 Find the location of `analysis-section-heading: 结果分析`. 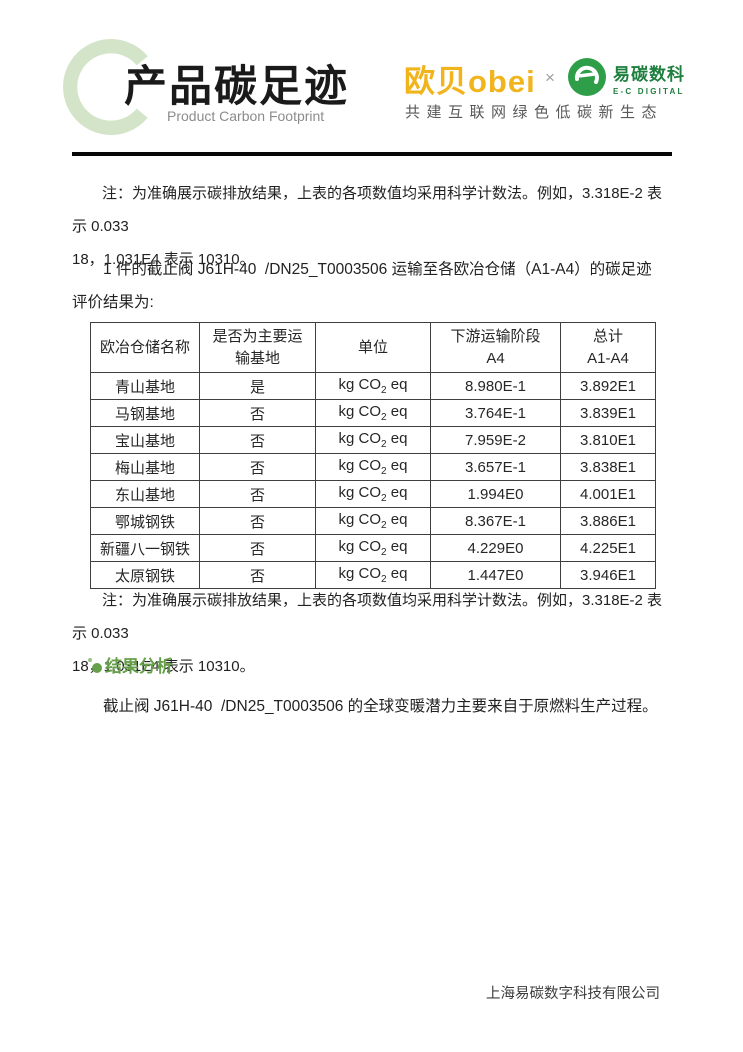

analysis-section-heading: 结果分析 is located at coordinates (130, 667).